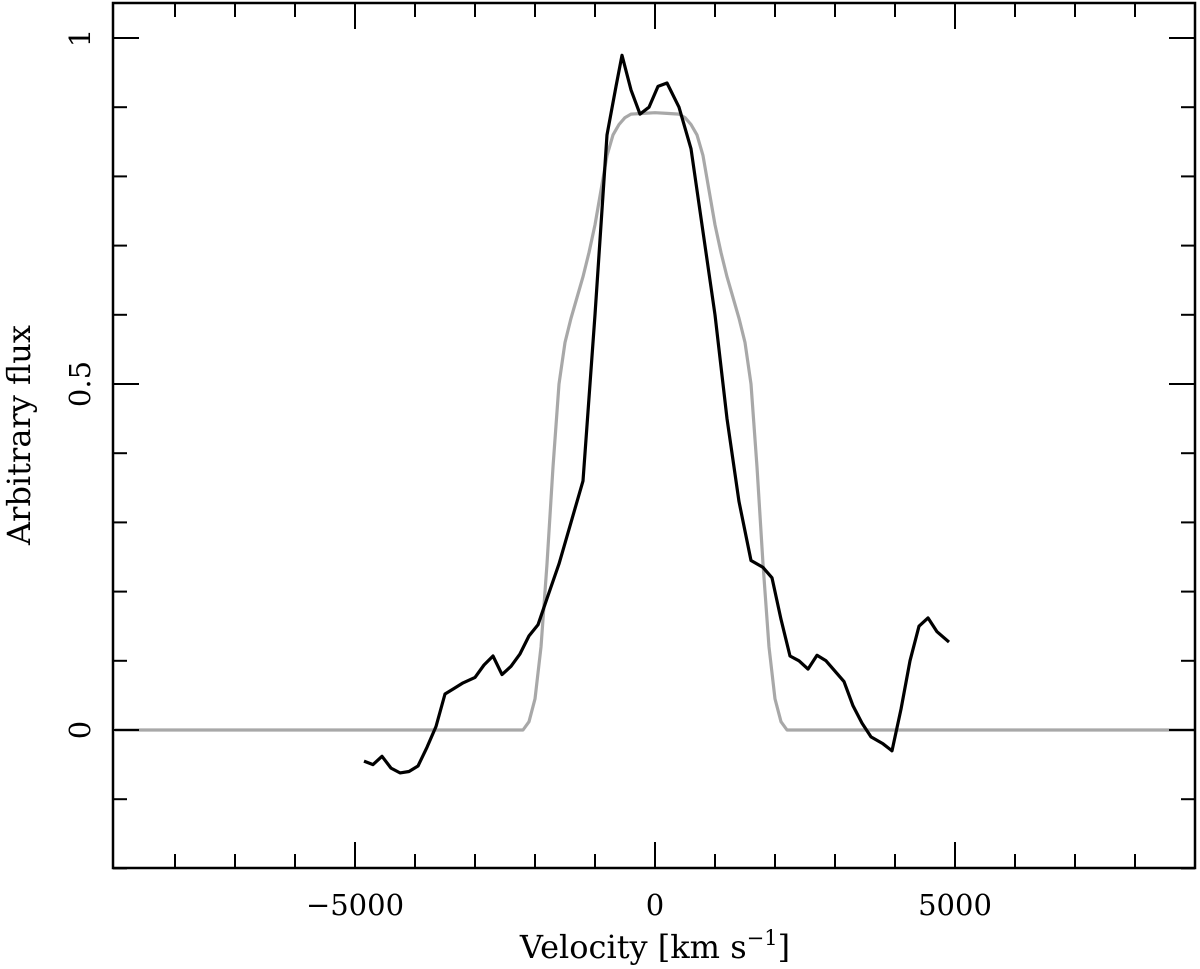 Image resolution: width=1200 pixels, height=969 pixels. What do you see at coordinates (655, 905) in the screenshot?
I see `x-tick-label: 0` at bounding box center [655, 905].